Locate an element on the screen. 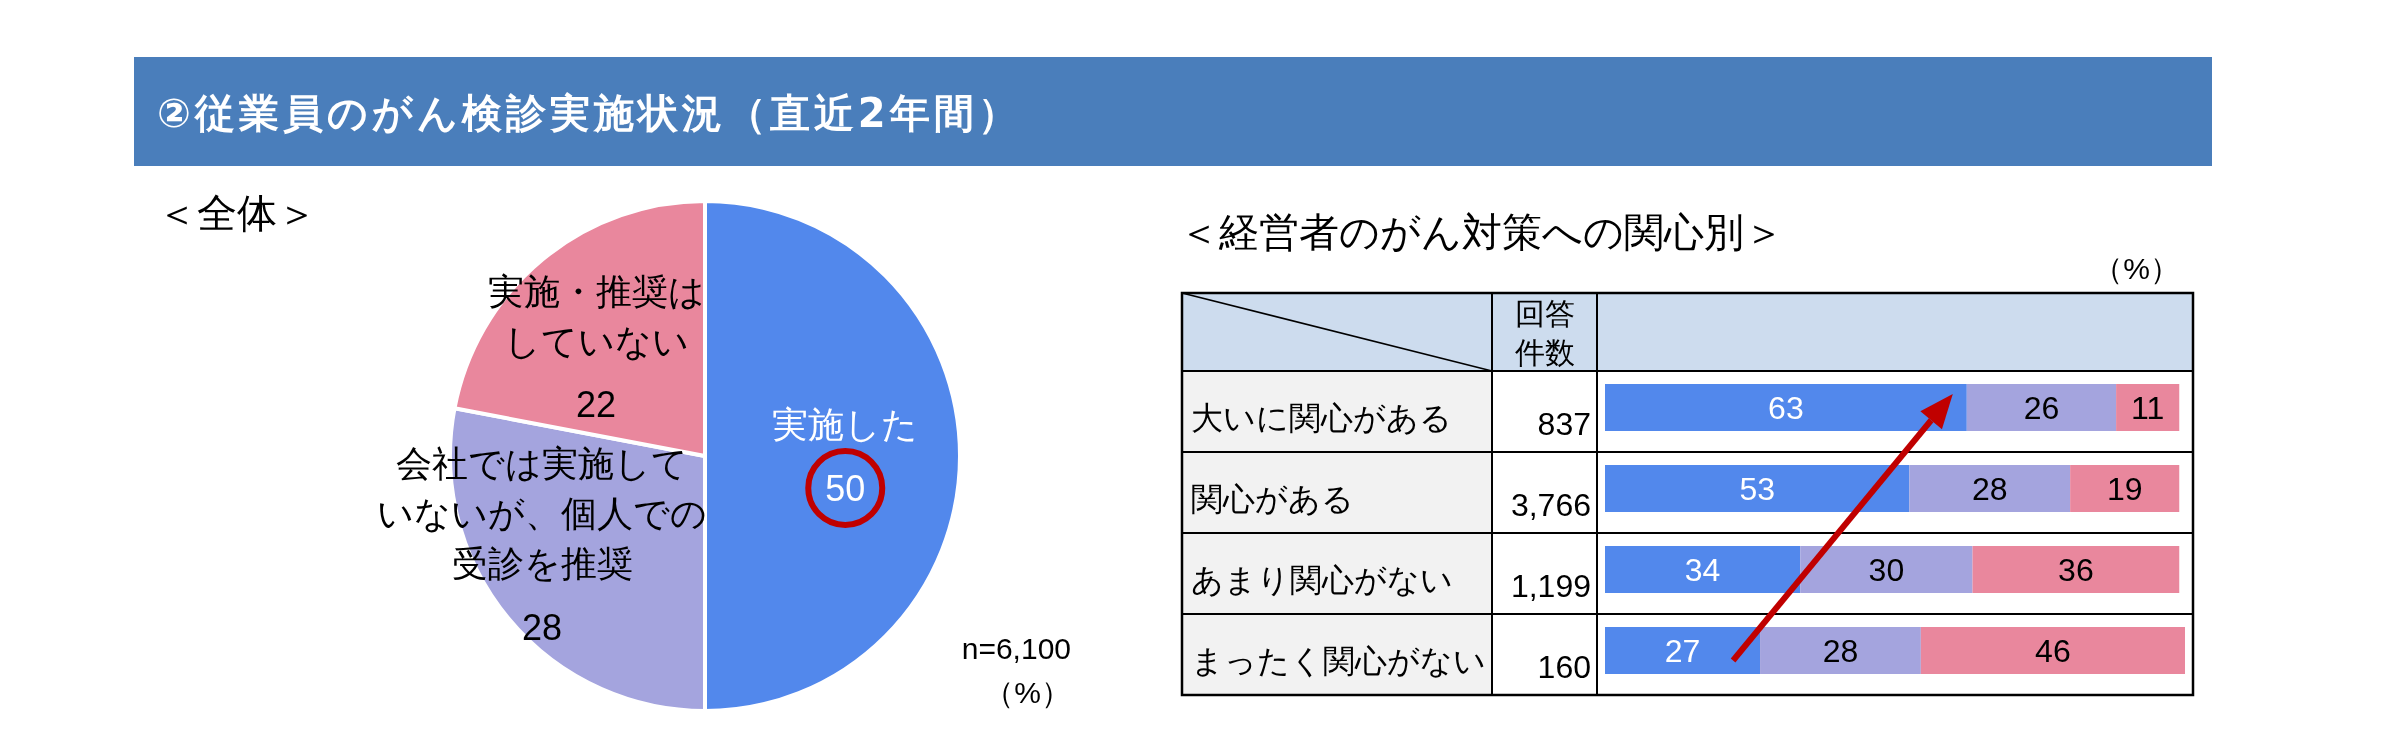  data-label: 19 is located at coordinates (2124, 488).